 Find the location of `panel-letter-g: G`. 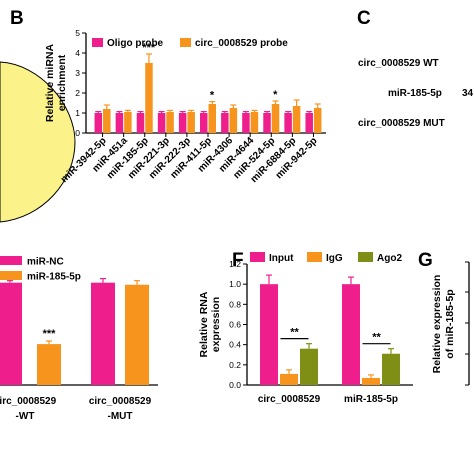

panel-letter-g: G is located at coordinates (425, 260).